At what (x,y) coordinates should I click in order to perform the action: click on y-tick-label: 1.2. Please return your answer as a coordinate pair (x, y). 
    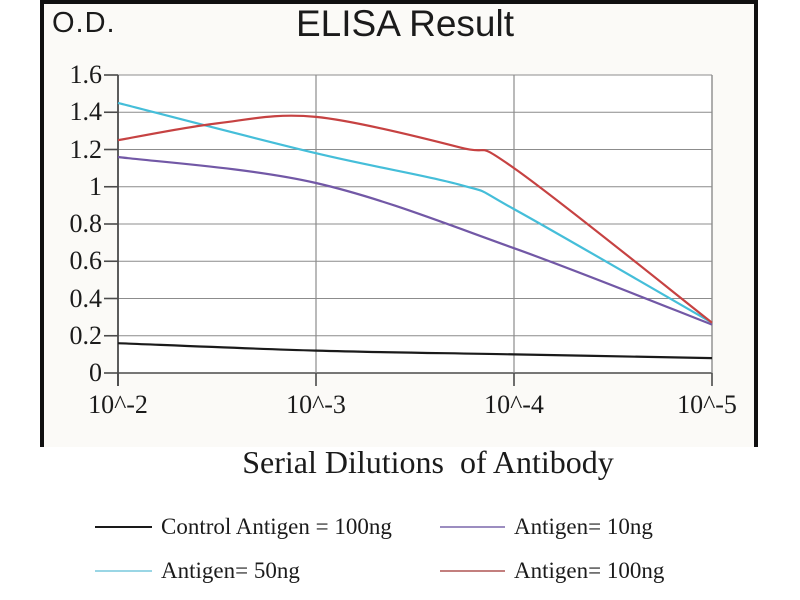
    Looking at the image, I should click on (86, 149).